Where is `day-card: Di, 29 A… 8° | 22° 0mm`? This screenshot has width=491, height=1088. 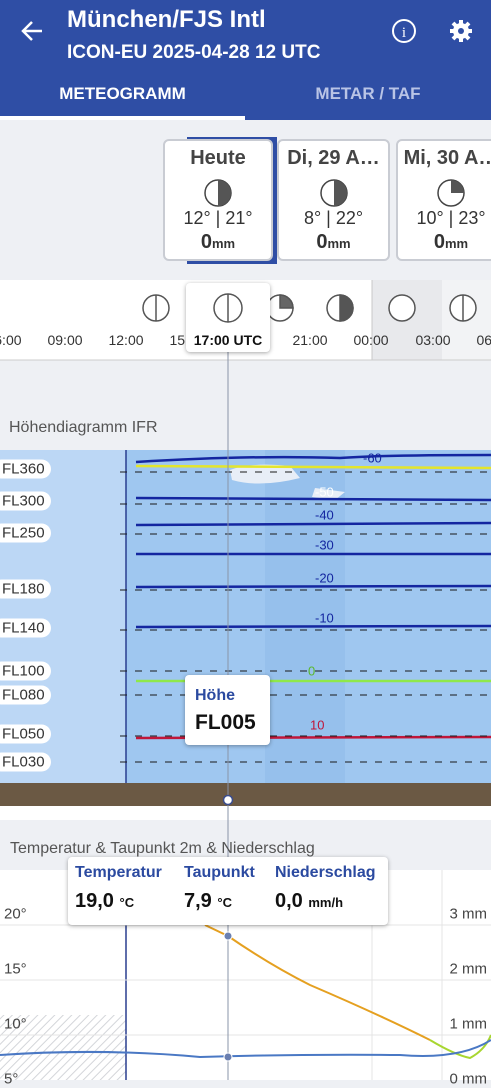 day-card: Di, 29 A… 8° | 22° 0mm is located at coordinates (333, 200).